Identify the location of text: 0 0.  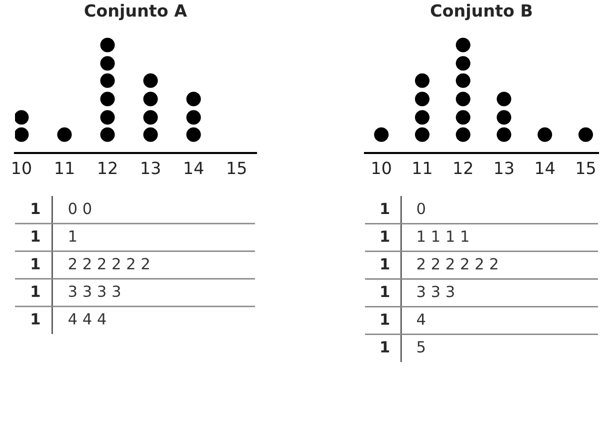
(80, 208).